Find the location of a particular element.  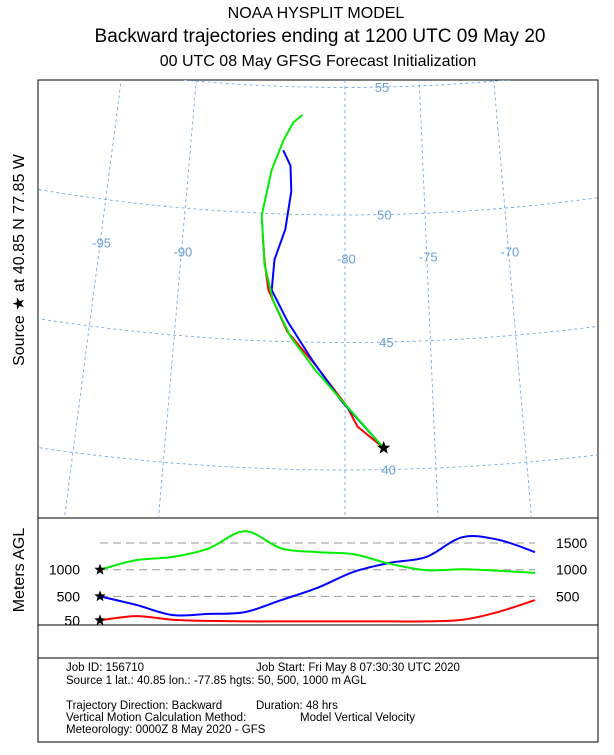

level-label: 1500 is located at coordinates (571, 543).